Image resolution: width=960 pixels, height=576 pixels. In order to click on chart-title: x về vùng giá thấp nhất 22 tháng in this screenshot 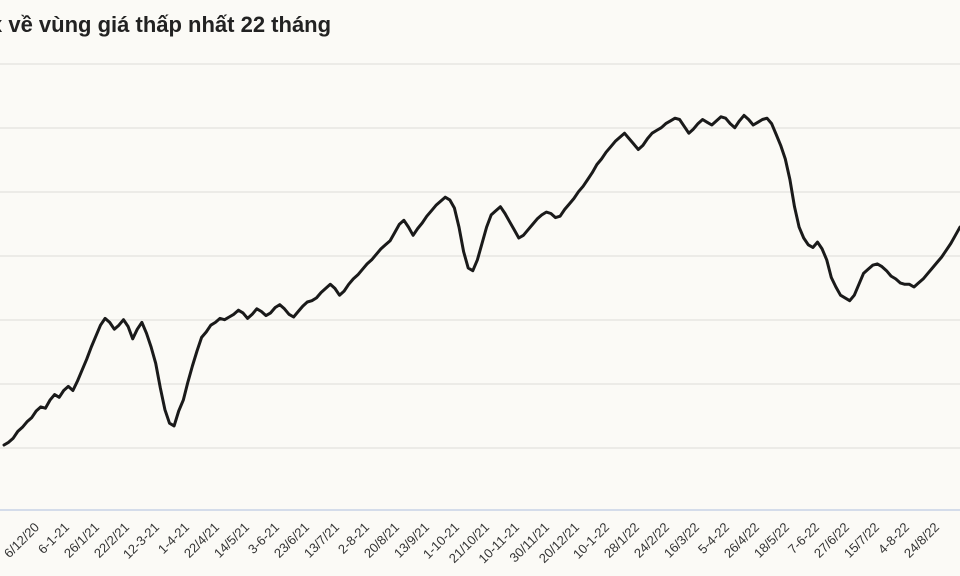, I will do `click(166, 24)`.